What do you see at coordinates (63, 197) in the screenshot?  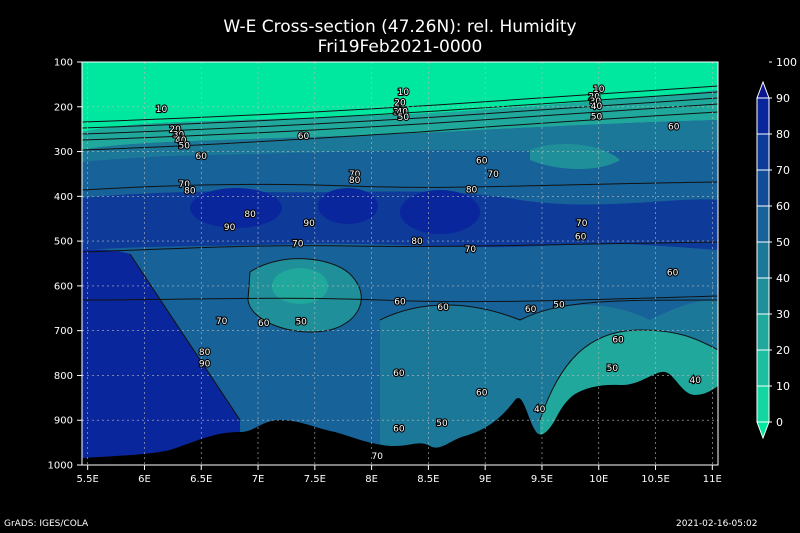 I see `y-tick-label: 400` at bounding box center [63, 197].